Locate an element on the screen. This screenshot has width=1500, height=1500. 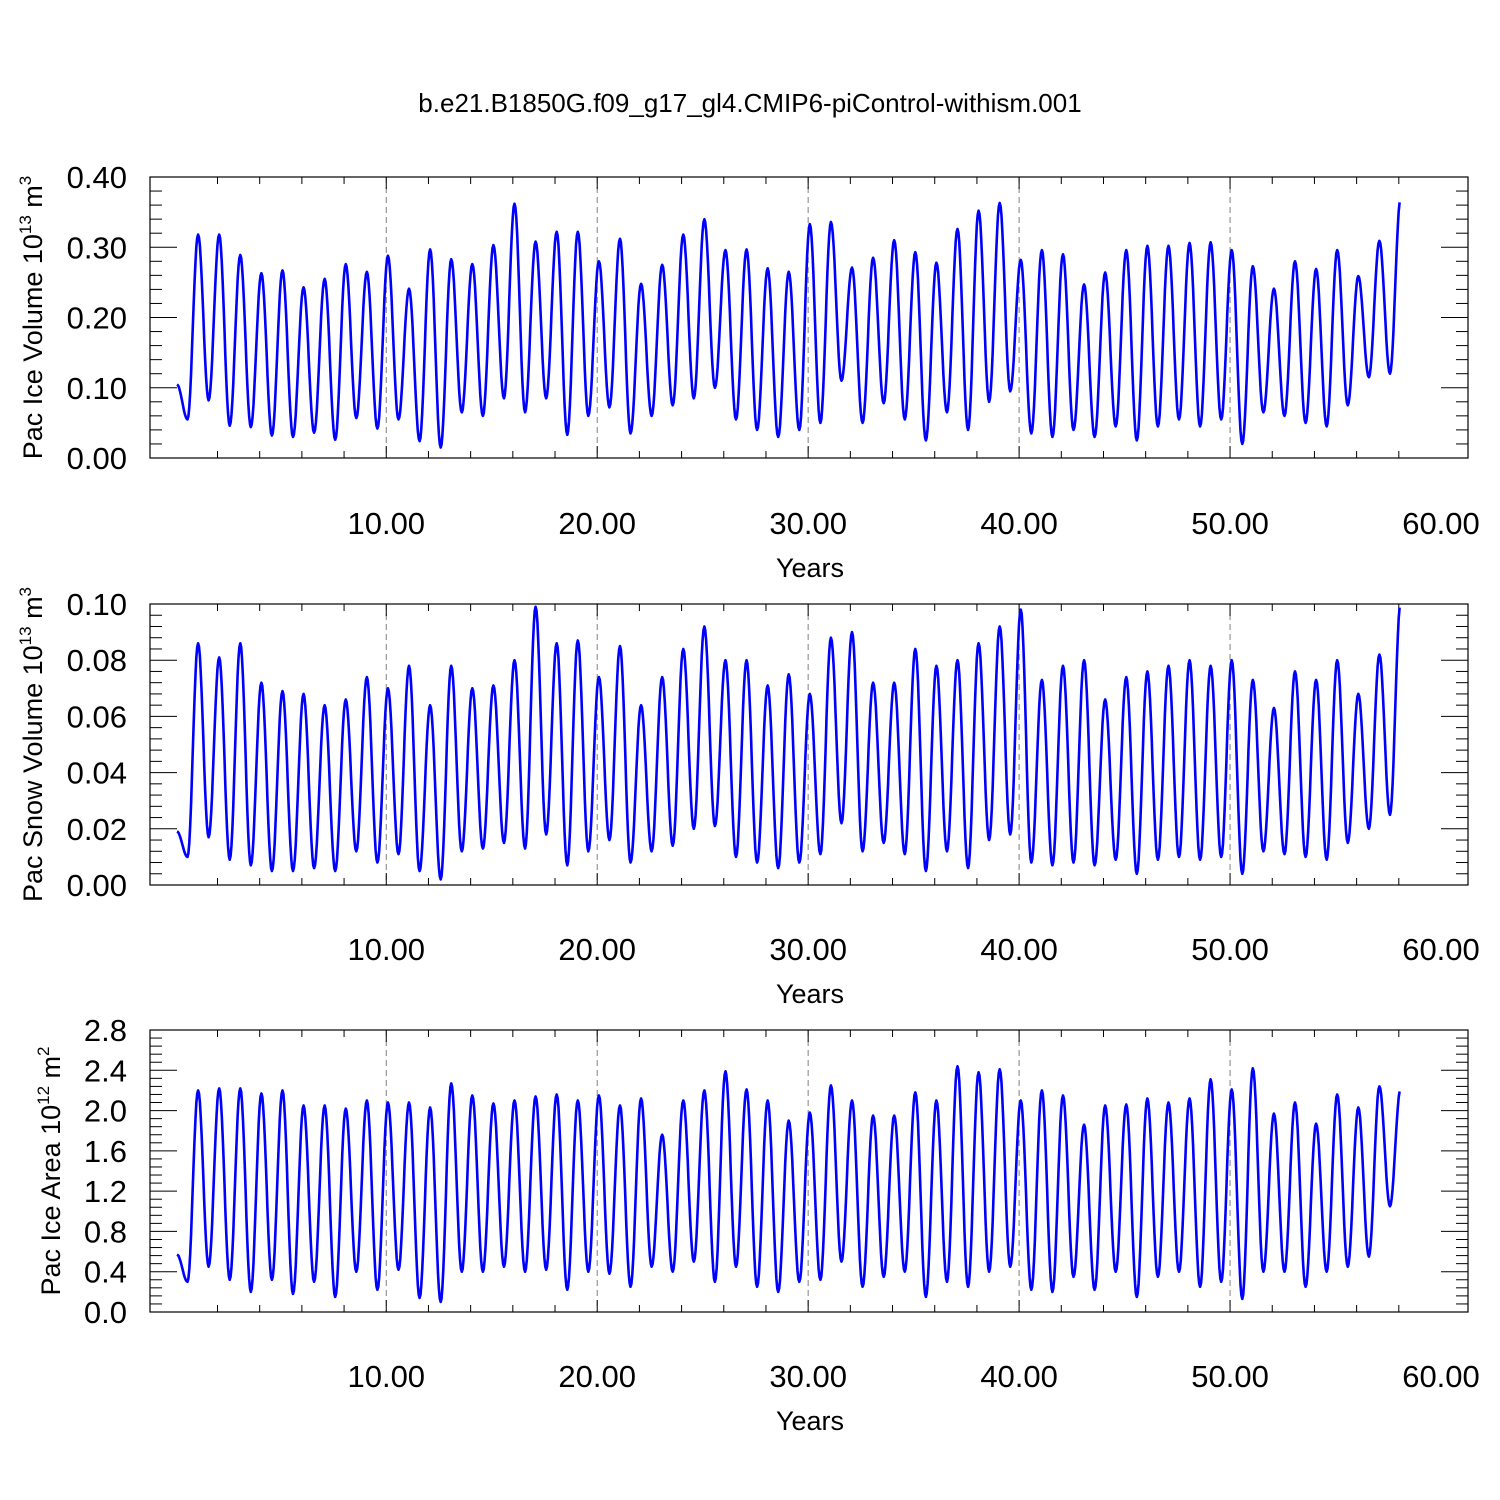
y-tick-label: 2.8 is located at coordinates (105, 1030).